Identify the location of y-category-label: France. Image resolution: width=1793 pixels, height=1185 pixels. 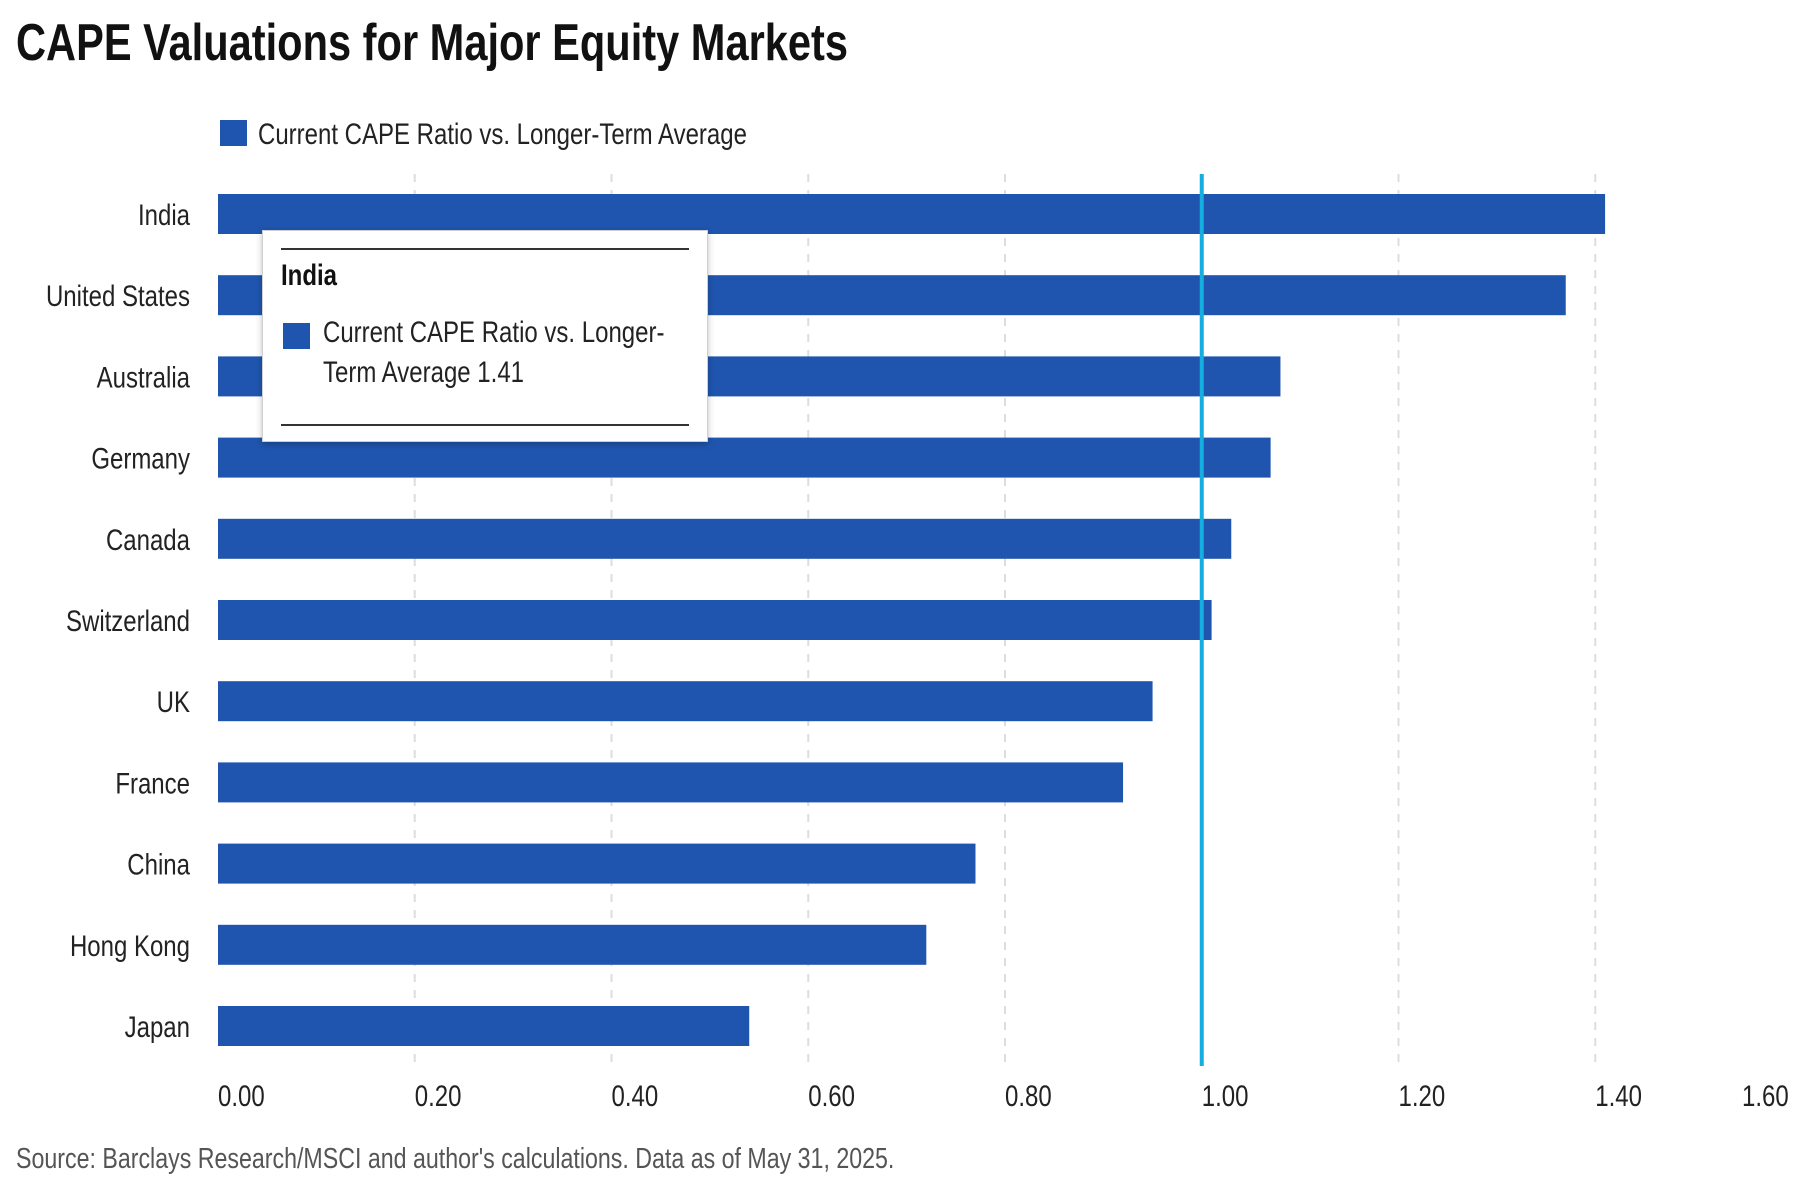
(152, 783).